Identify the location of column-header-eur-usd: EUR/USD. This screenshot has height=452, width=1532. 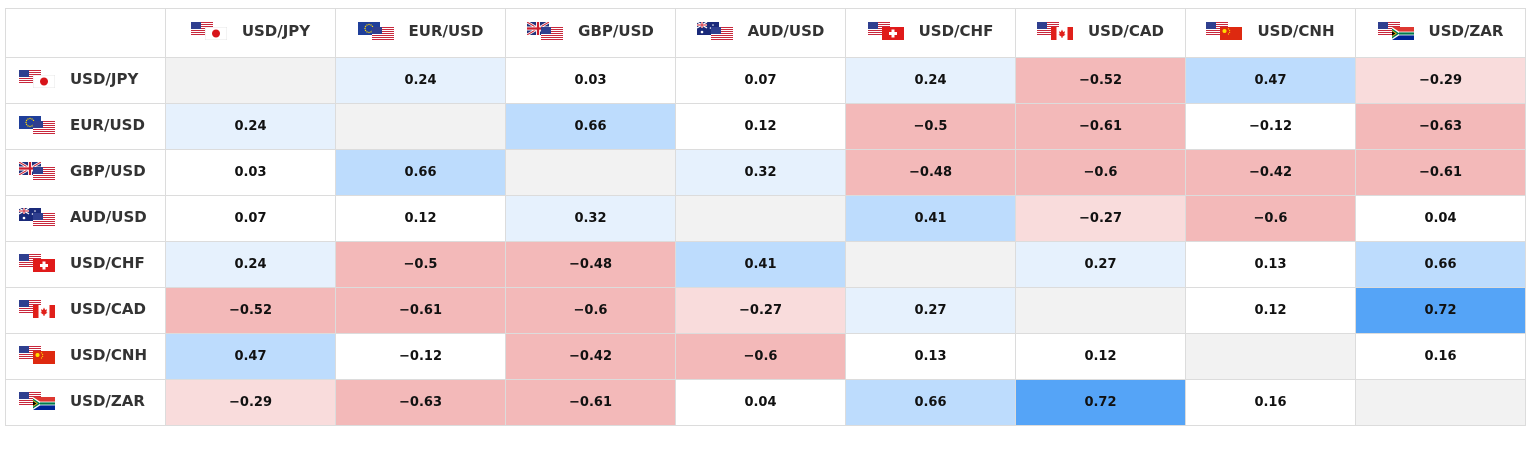
(420, 33).